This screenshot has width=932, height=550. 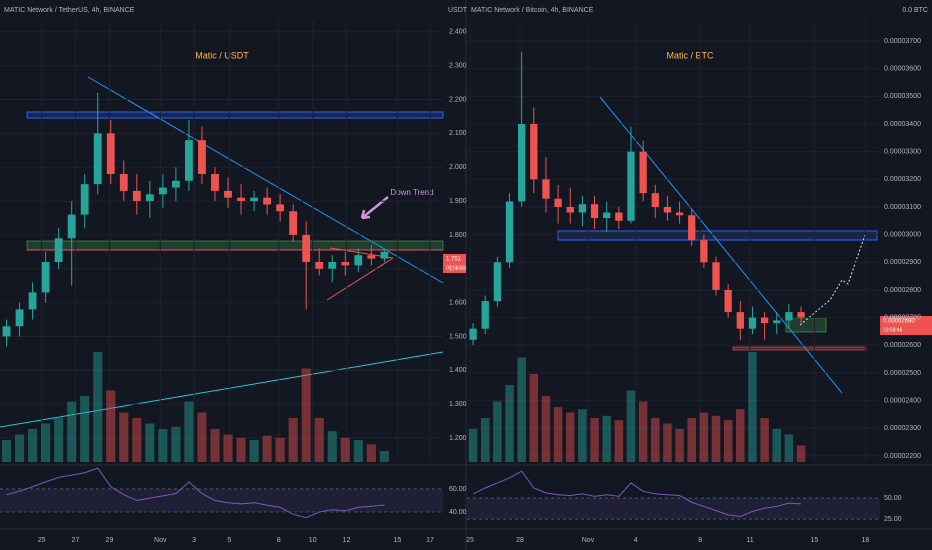 I want to click on arrow, so click(x=374, y=208).